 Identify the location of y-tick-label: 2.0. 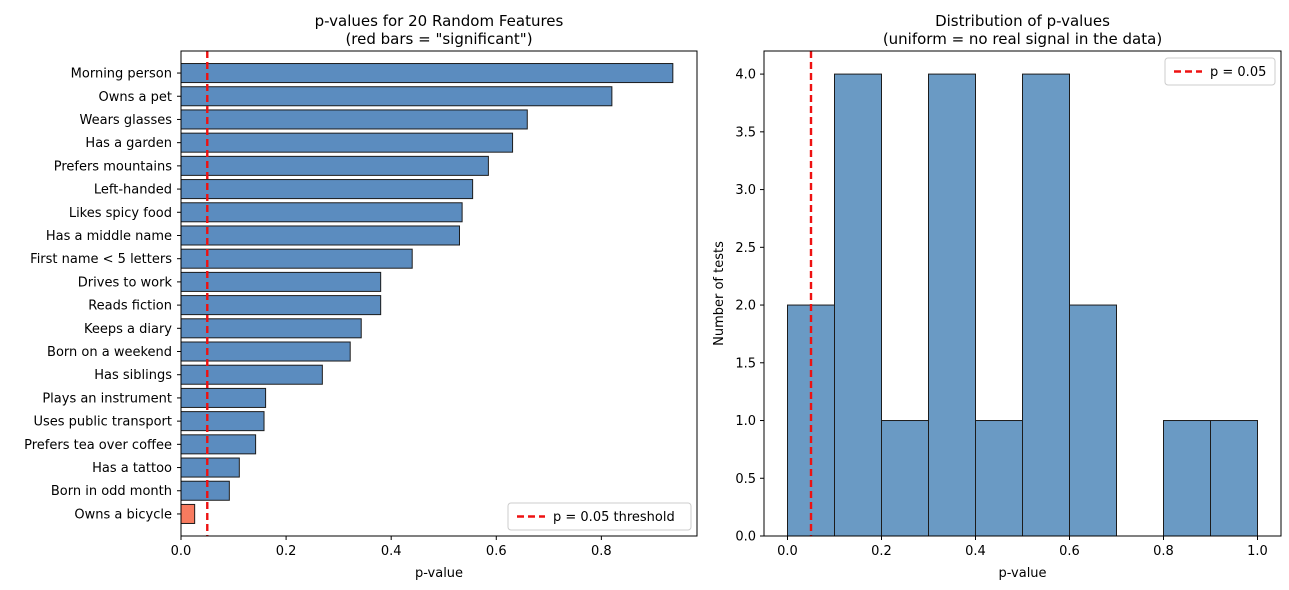
(745, 306).